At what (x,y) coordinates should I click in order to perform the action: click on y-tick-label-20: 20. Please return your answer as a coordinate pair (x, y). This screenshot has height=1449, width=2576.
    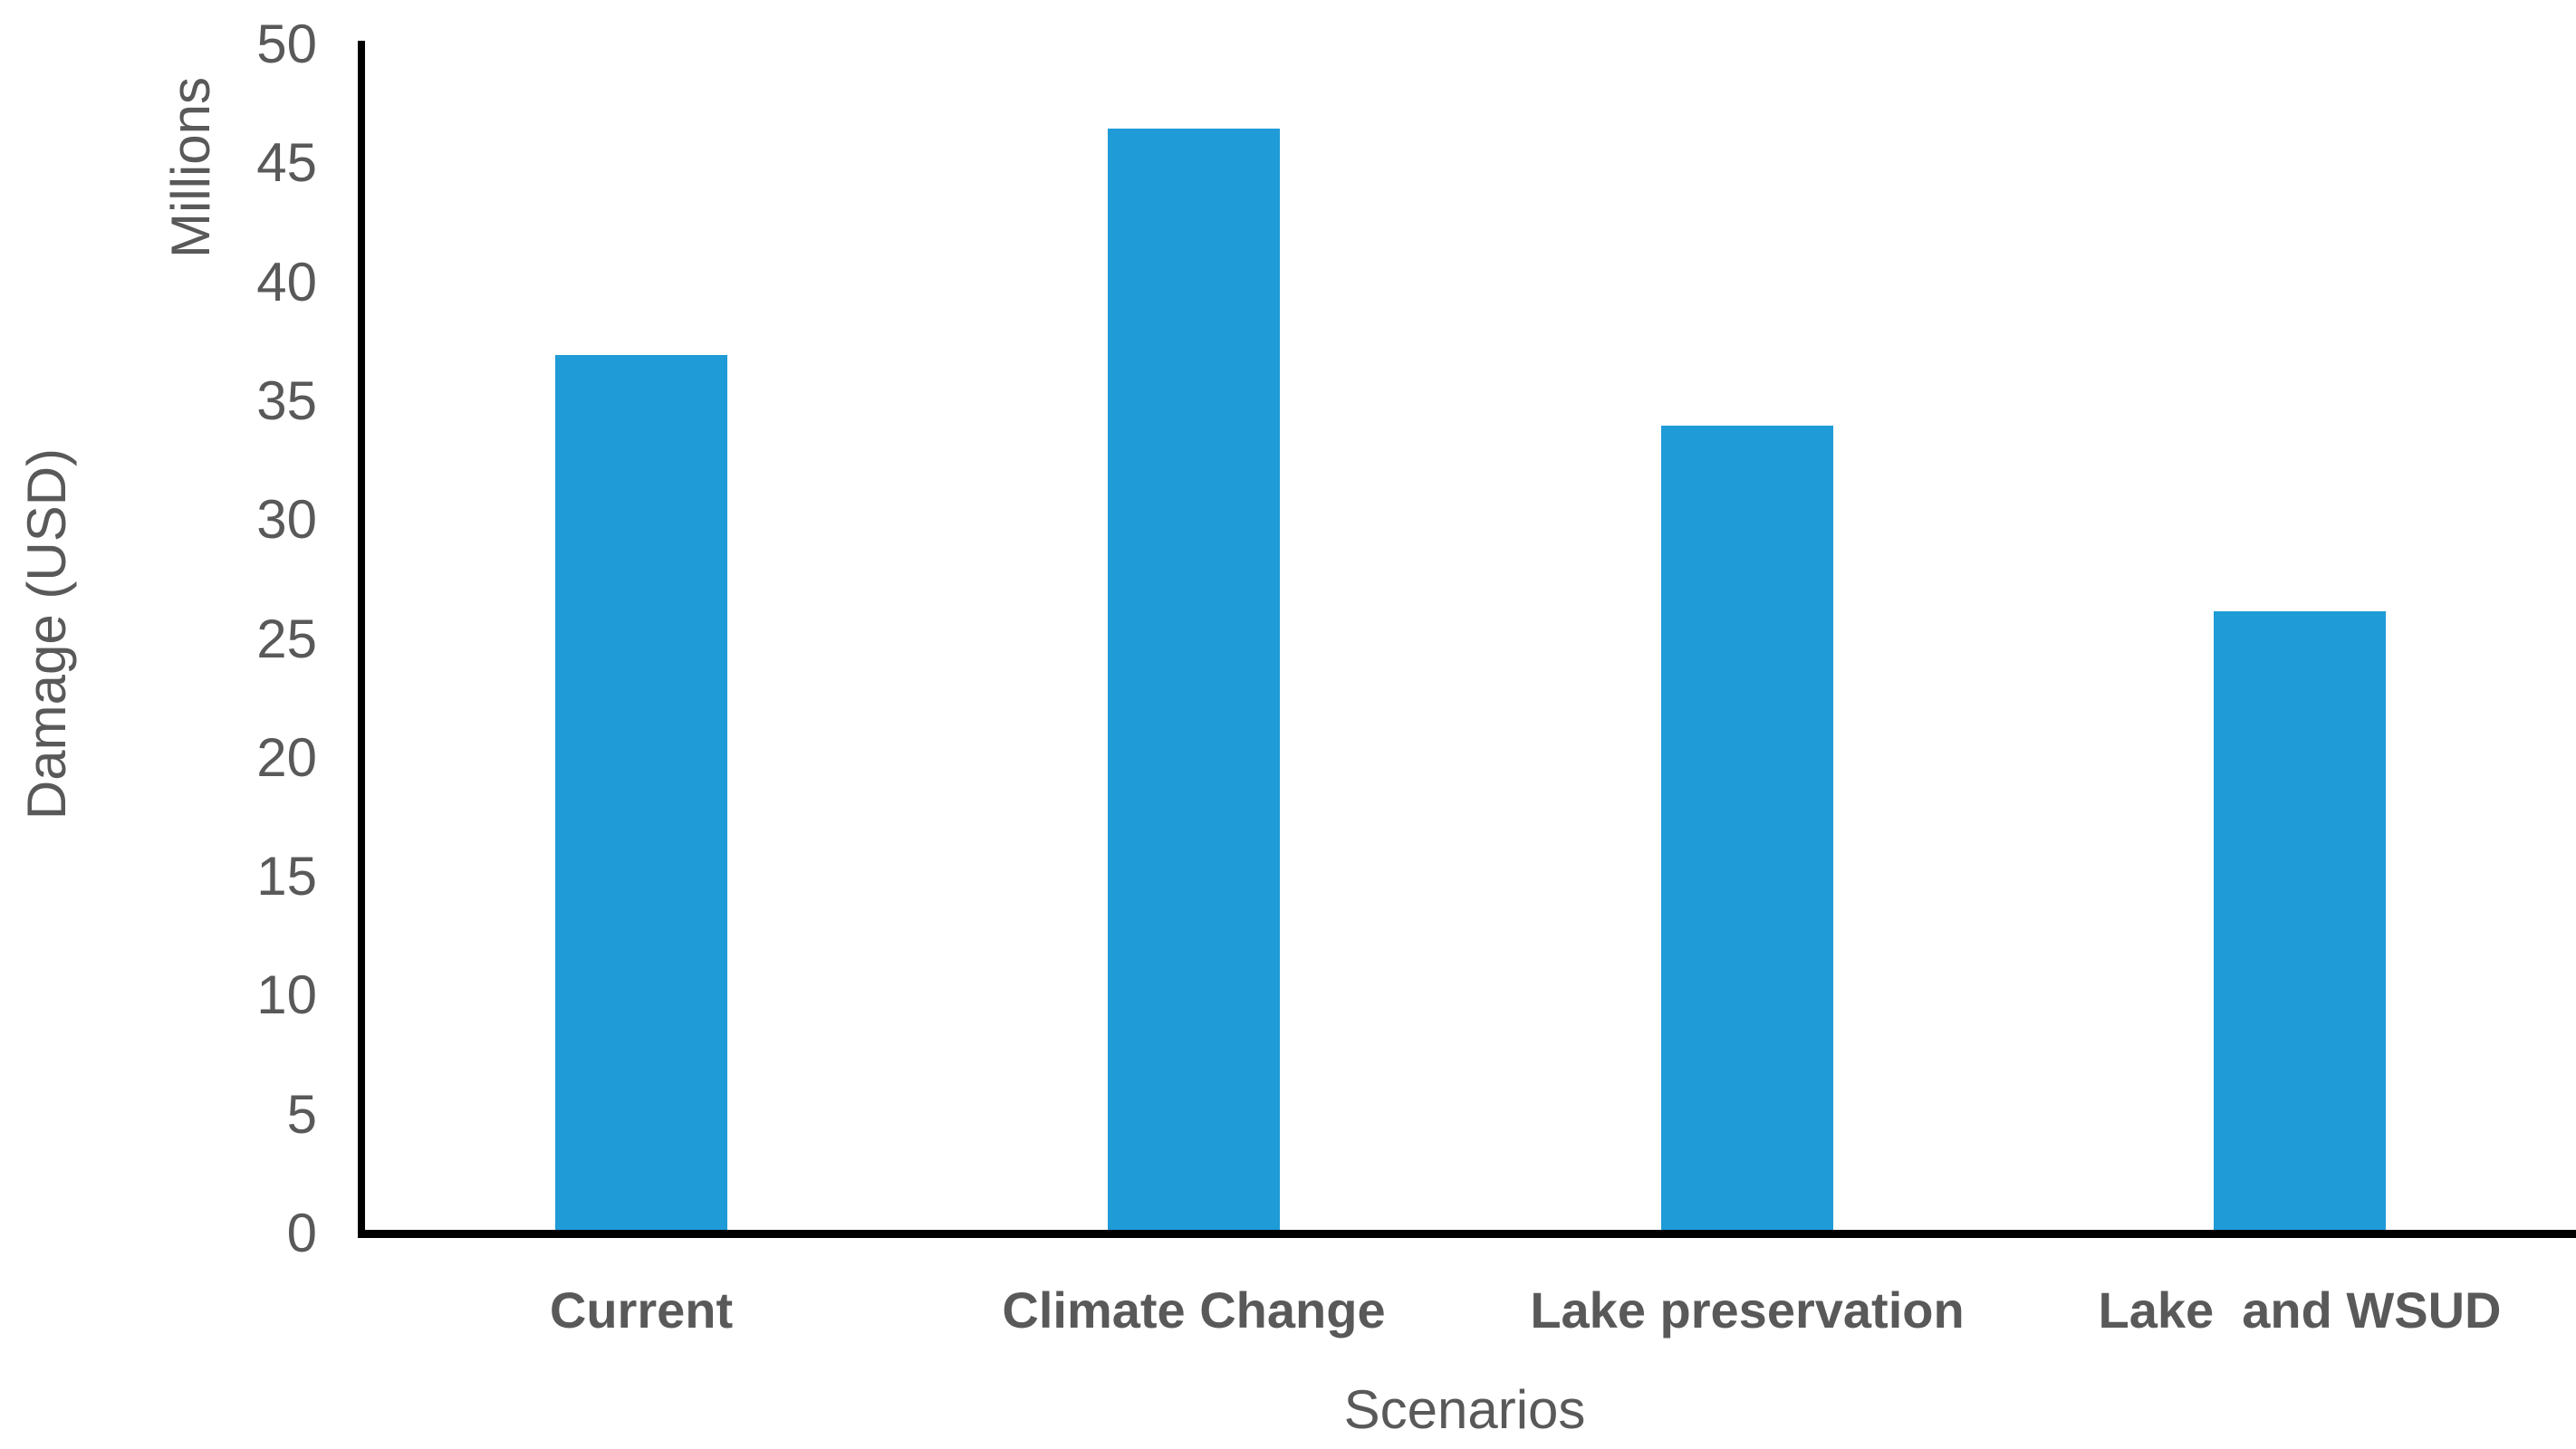
    Looking at the image, I should click on (286, 757).